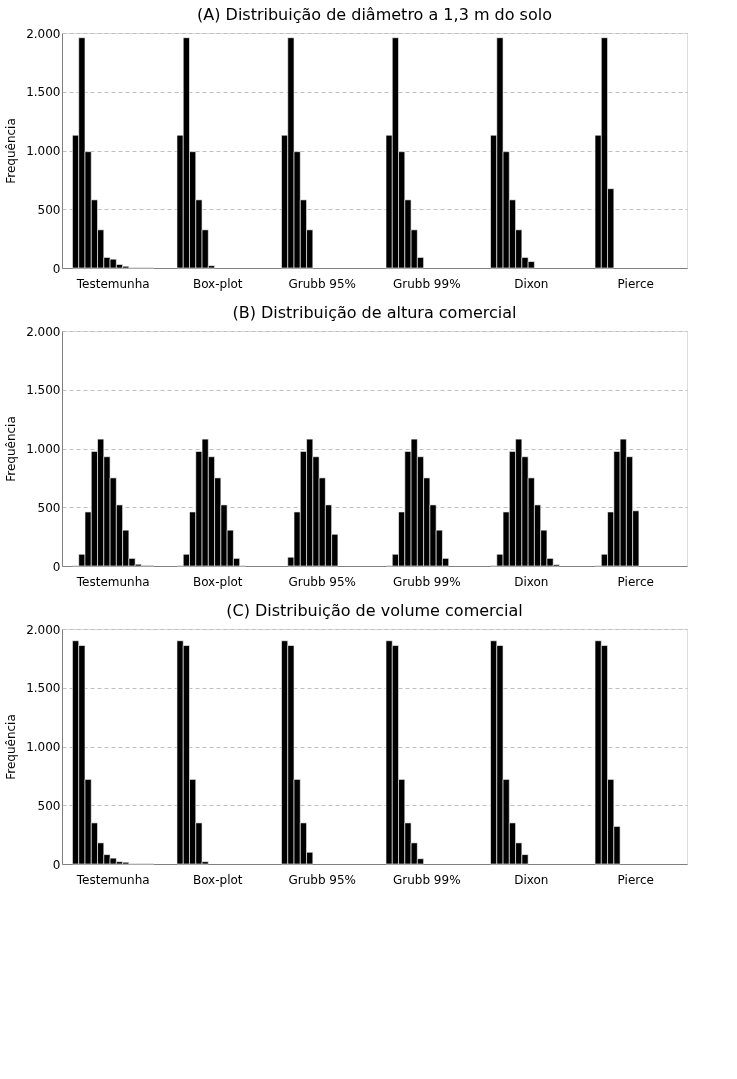 Image resolution: width=737 pixels, height=1079 pixels. I want to click on chart-title: (C) Distribuição de volume comercial, so click(374, 610).